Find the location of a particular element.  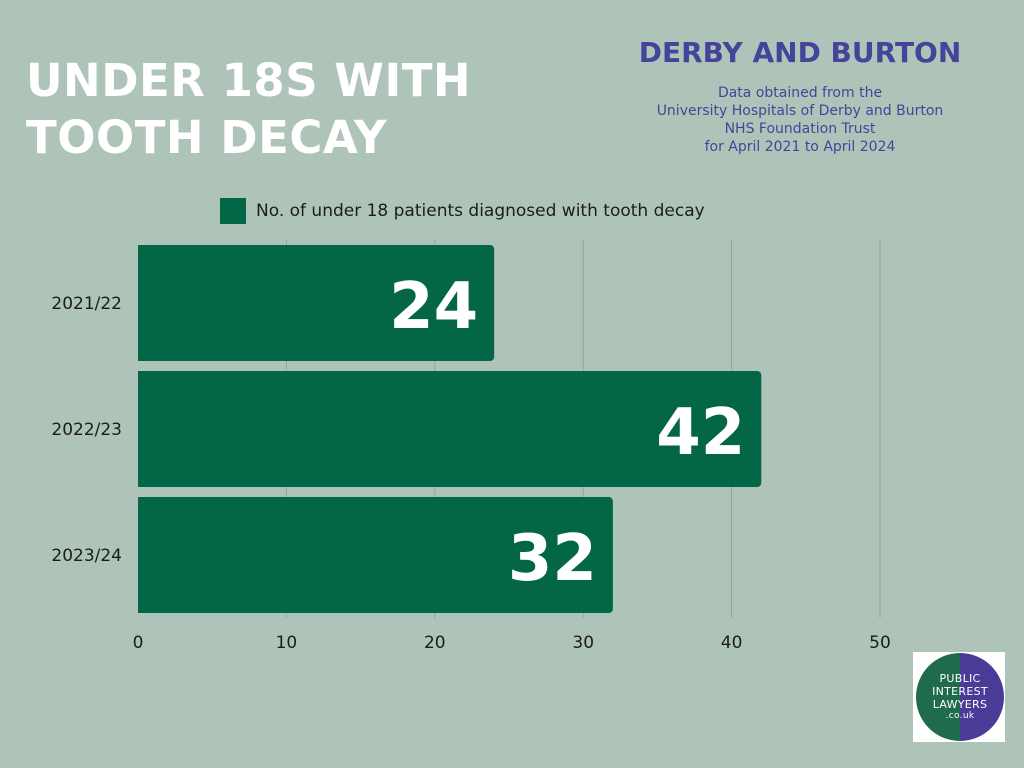

y-category-label: 2023/24 is located at coordinates (86, 556).